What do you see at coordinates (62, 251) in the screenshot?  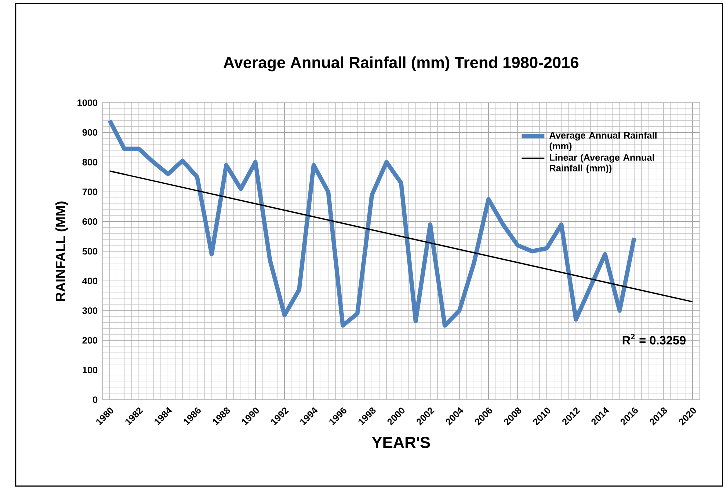 I see `y-axis-title: RAINFALL (MM)` at bounding box center [62, 251].